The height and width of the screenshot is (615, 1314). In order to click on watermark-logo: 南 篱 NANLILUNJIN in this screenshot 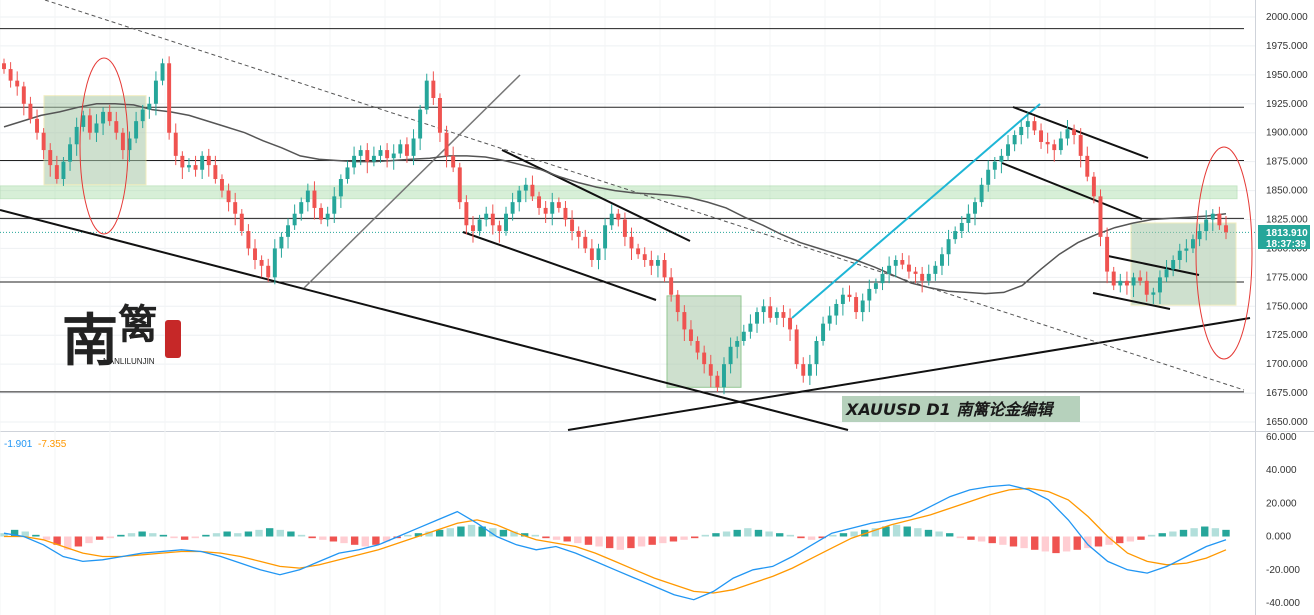, I will do `click(121, 337)`.